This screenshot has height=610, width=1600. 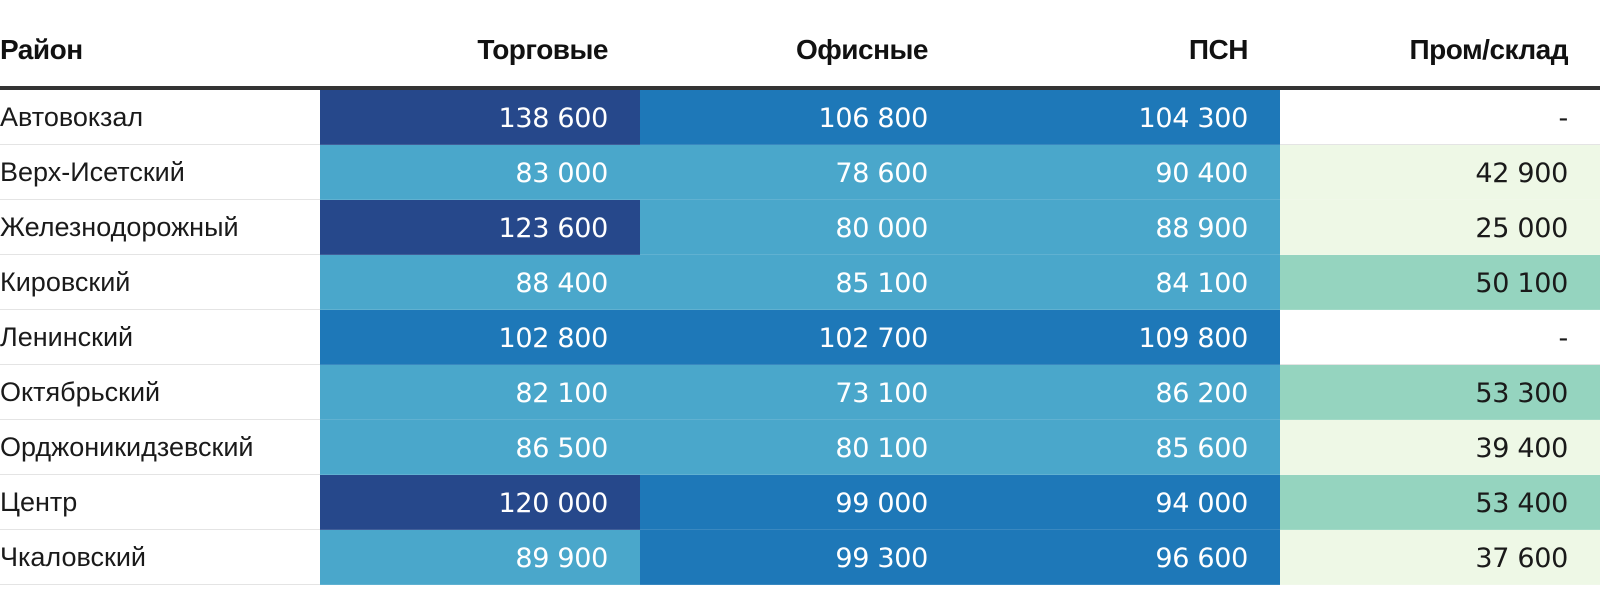 I want to click on table-header: Район Торговые Офисные ПСН Пром/склад, so click(x=800, y=57).